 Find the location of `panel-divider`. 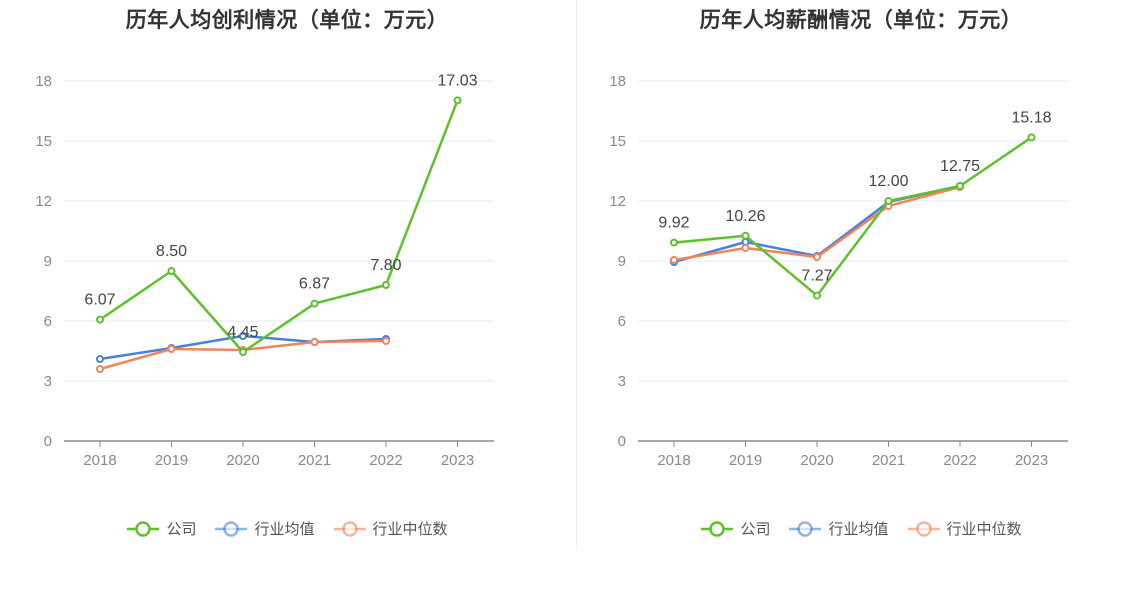

panel-divider is located at coordinates (576, 275).